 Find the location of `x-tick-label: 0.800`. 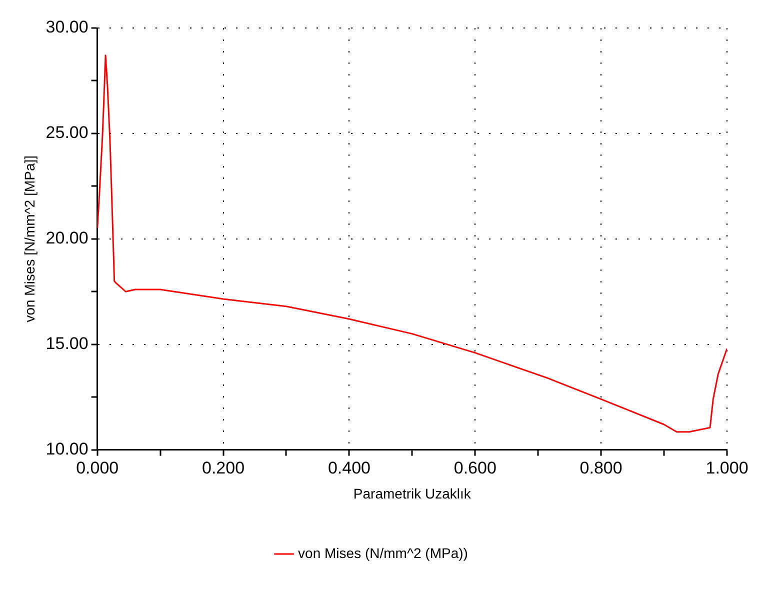

x-tick-label: 0.800 is located at coordinates (601, 468).